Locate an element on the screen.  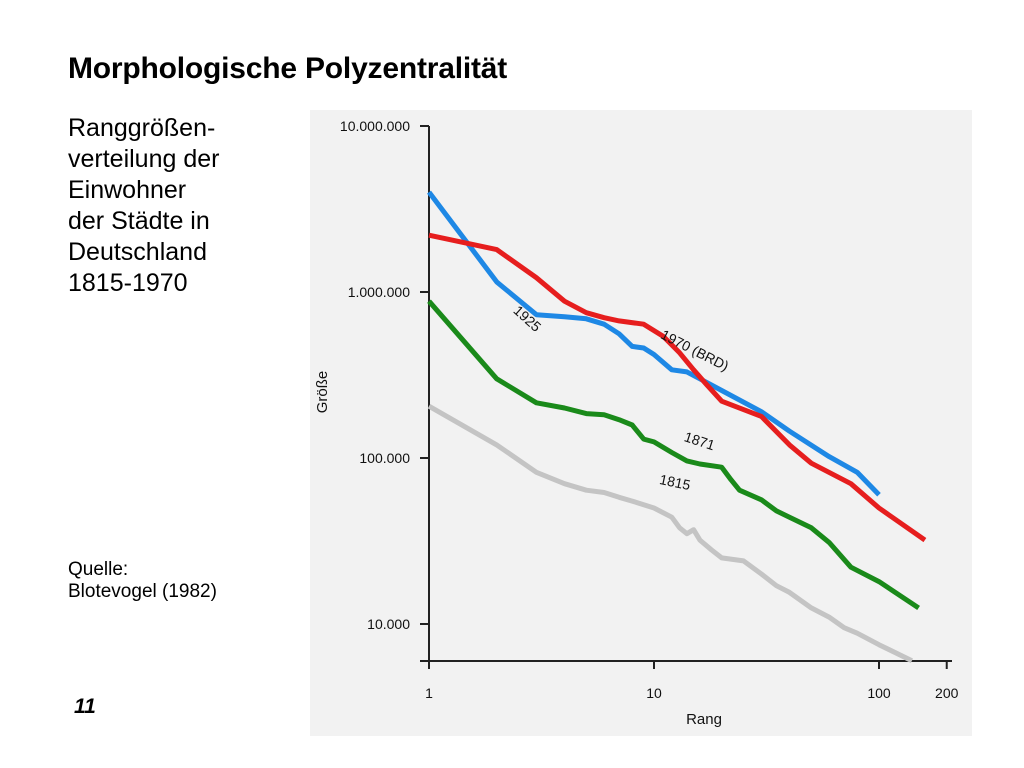
description-line: 1815-1970 is located at coordinates (128, 283).